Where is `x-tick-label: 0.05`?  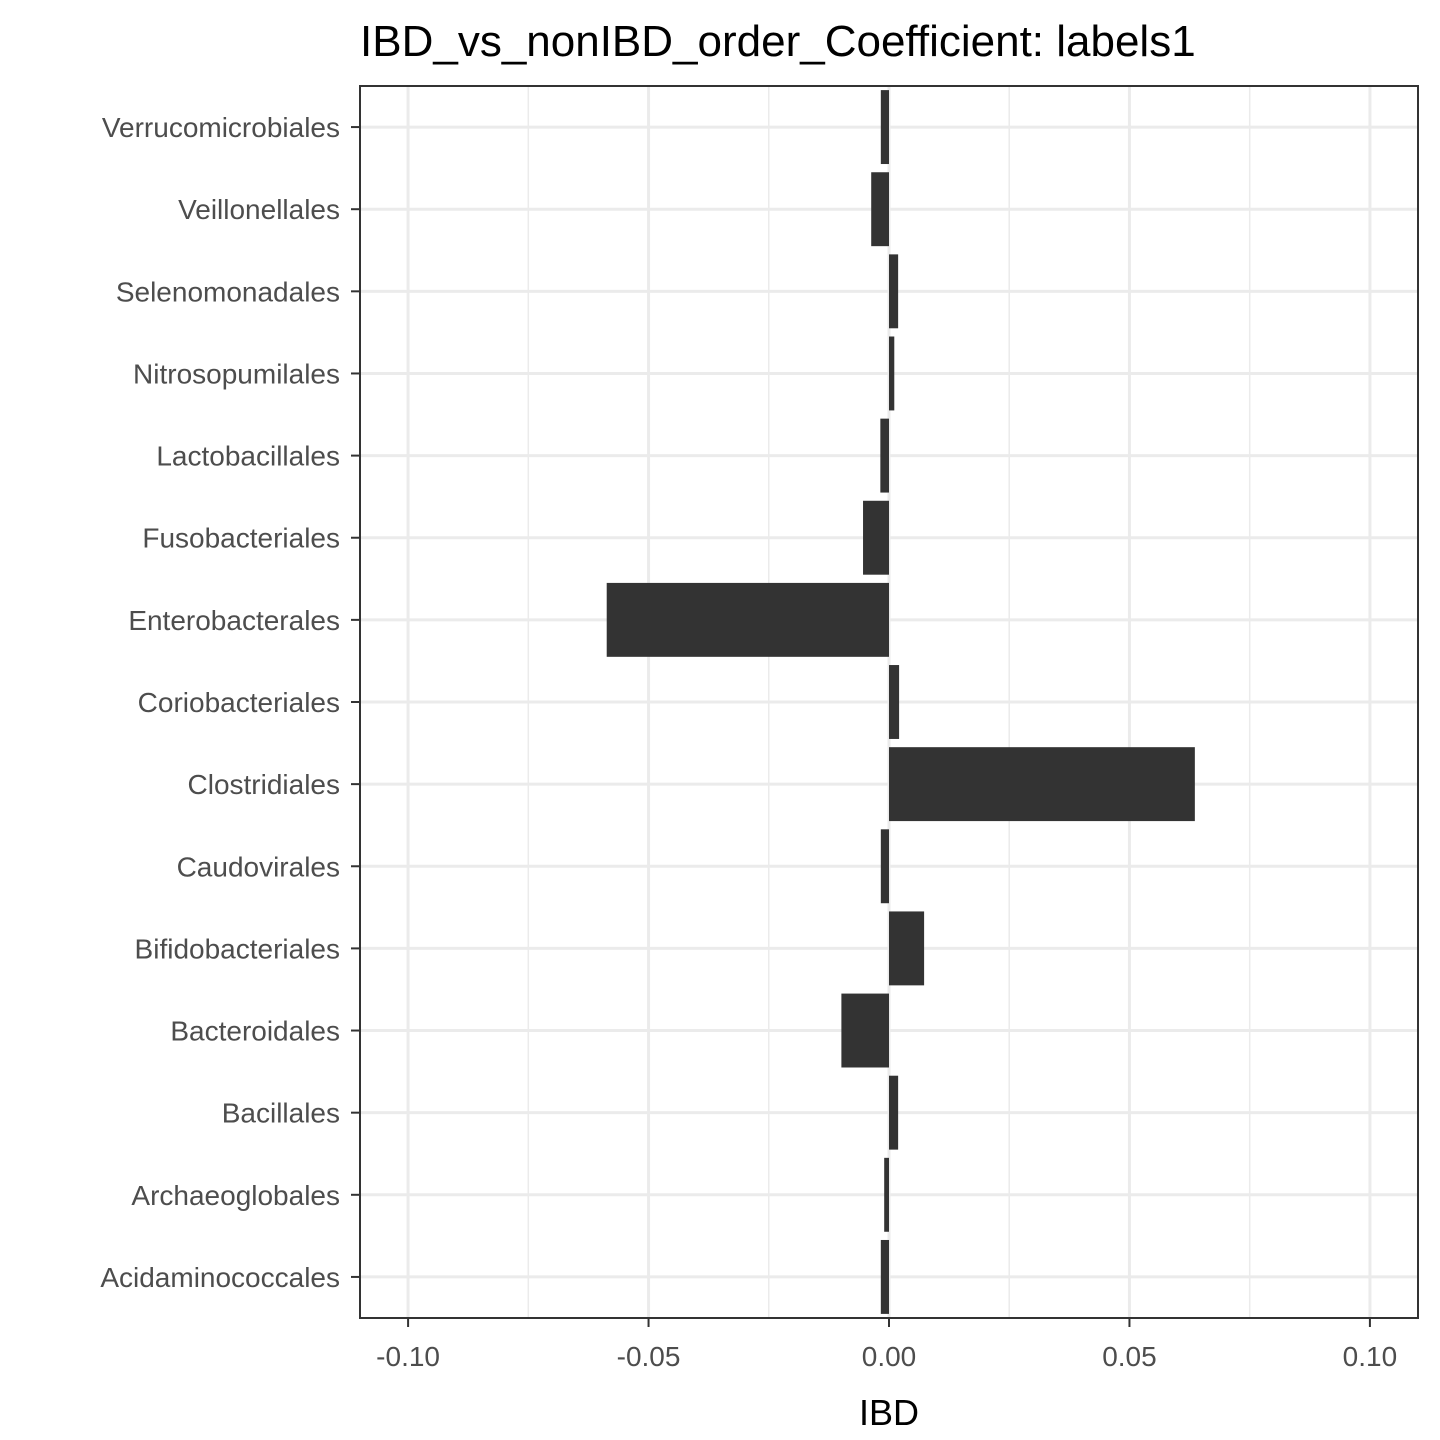
x-tick-label: 0.05 is located at coordinates (1129, 1356).